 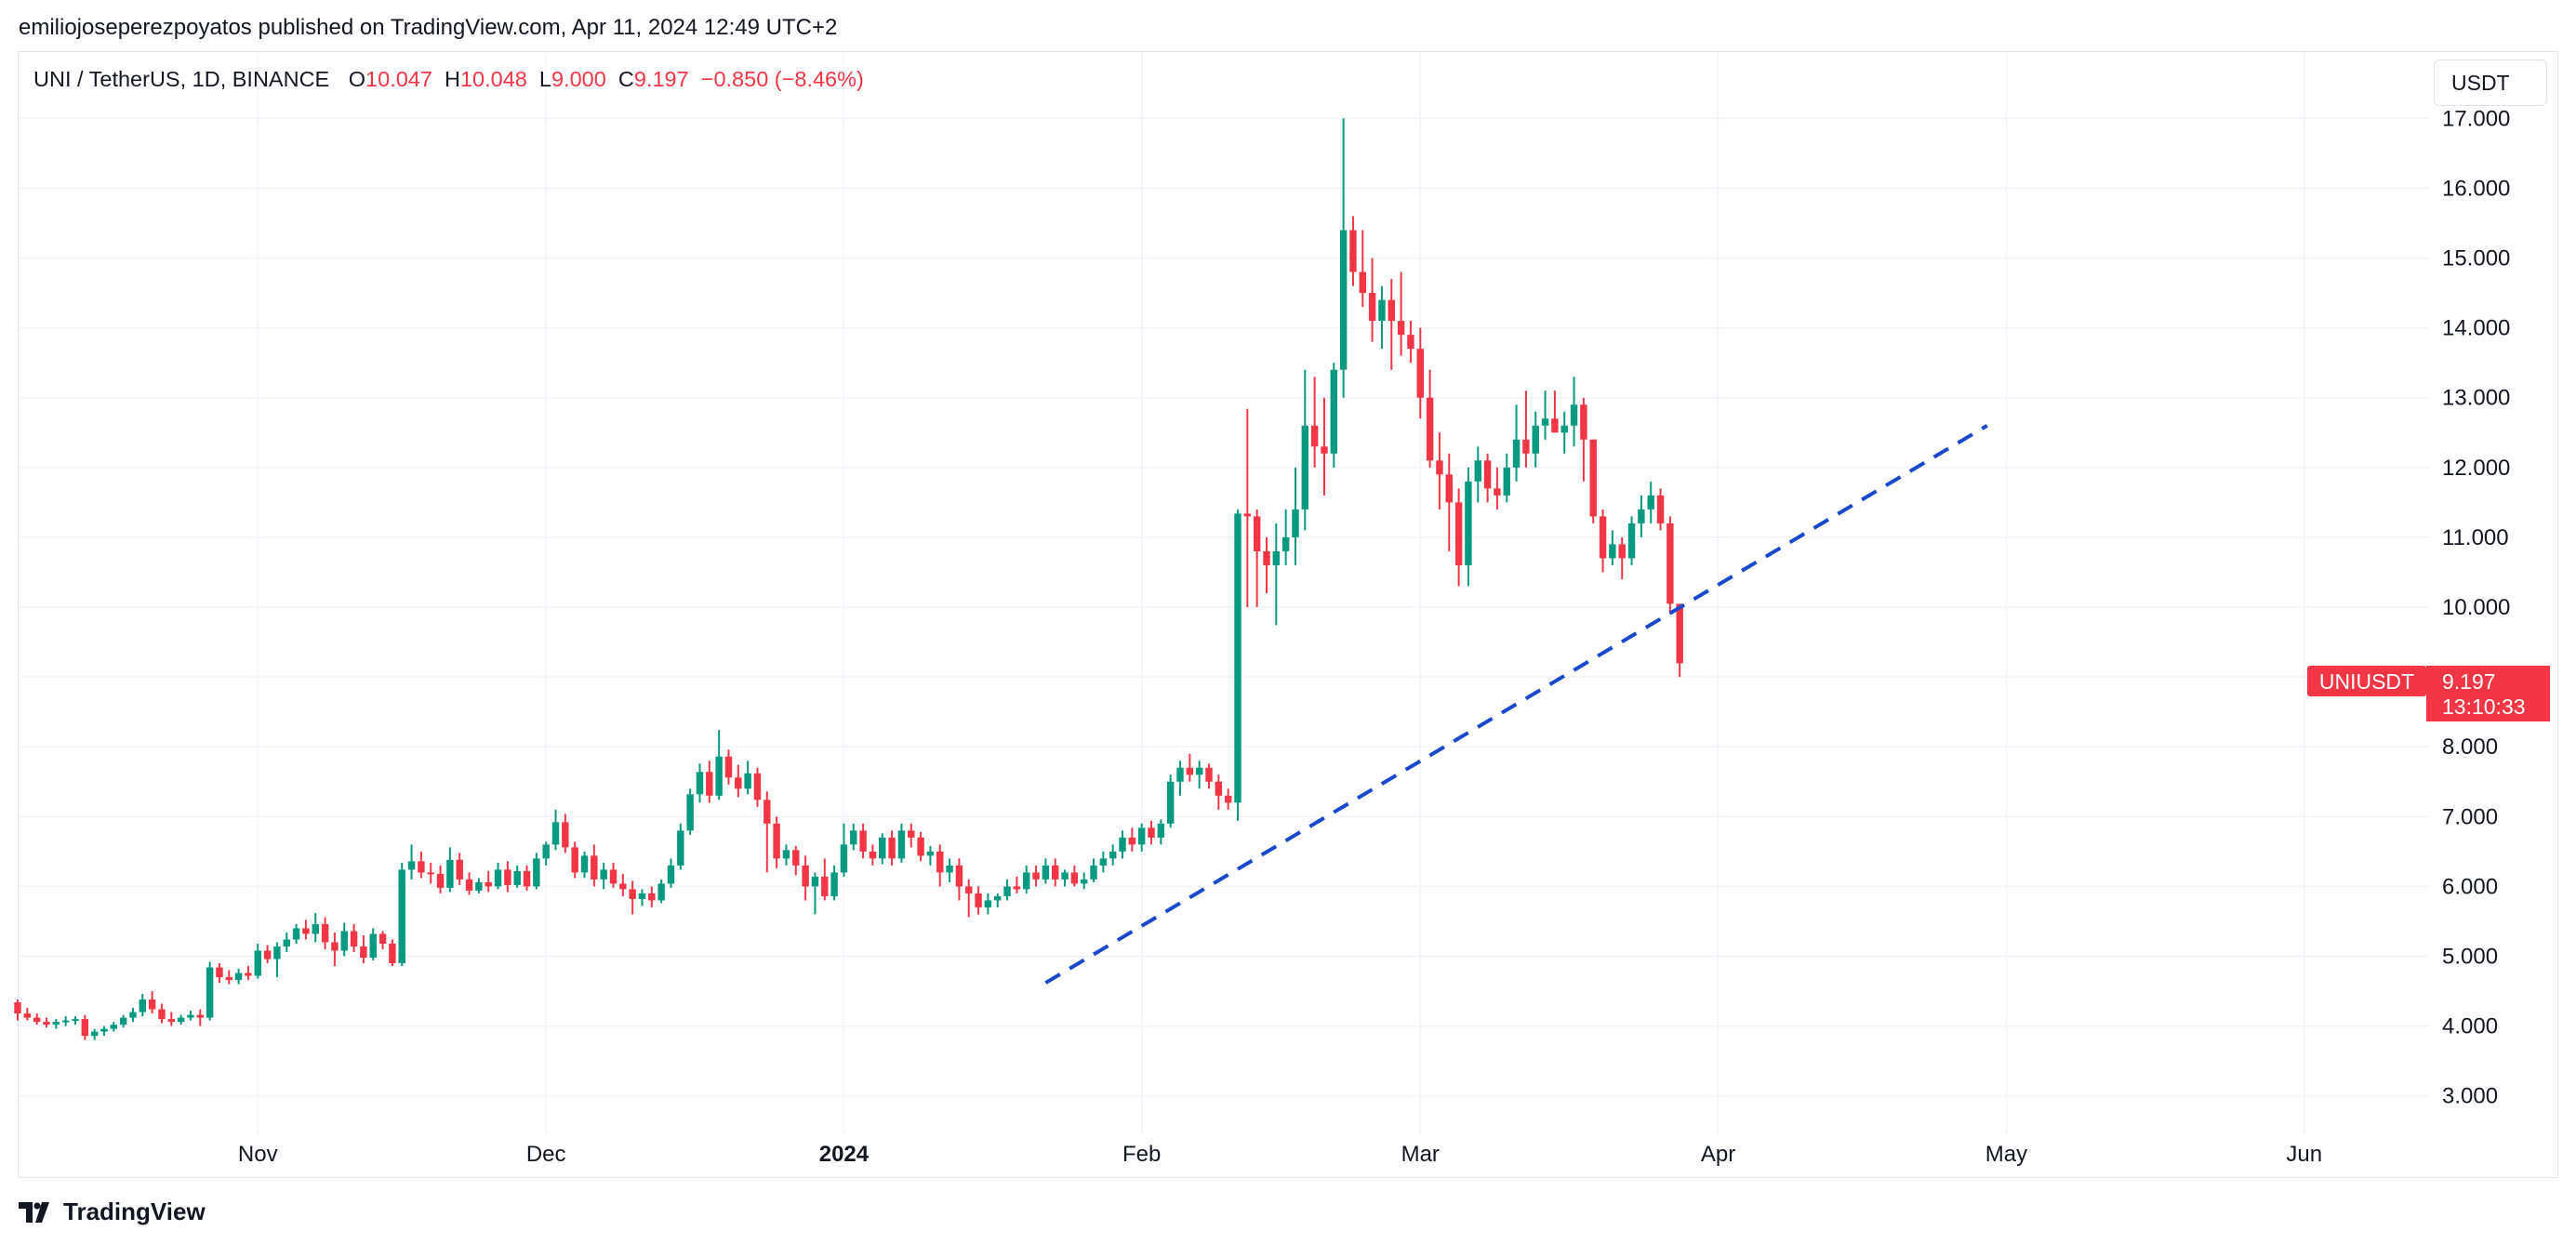 I want to click on currency-button: USDT, so click(x=2490, y=83).